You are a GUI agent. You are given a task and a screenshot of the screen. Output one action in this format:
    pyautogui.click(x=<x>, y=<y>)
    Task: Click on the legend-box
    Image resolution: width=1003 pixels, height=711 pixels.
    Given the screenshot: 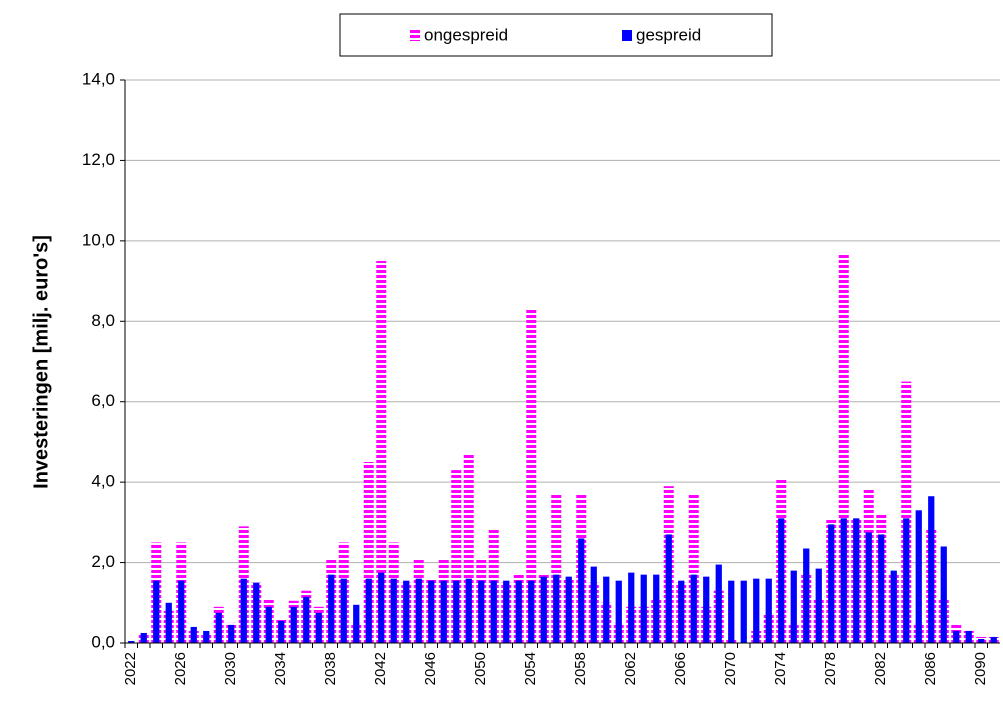 What is the action you would take?
    pyautogui.click(x=556, y=35)
    